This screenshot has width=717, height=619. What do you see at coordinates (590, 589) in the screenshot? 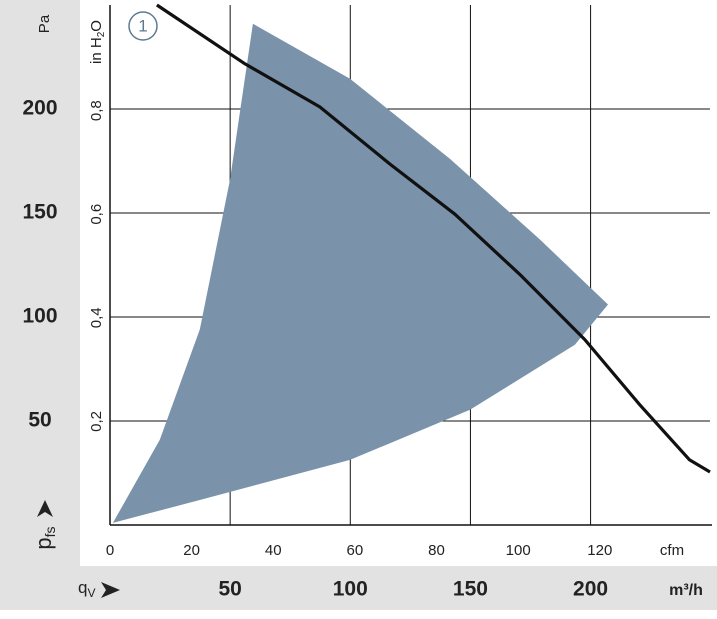
I see `x2-tick-label: 200` at bounding box center [590, 589].